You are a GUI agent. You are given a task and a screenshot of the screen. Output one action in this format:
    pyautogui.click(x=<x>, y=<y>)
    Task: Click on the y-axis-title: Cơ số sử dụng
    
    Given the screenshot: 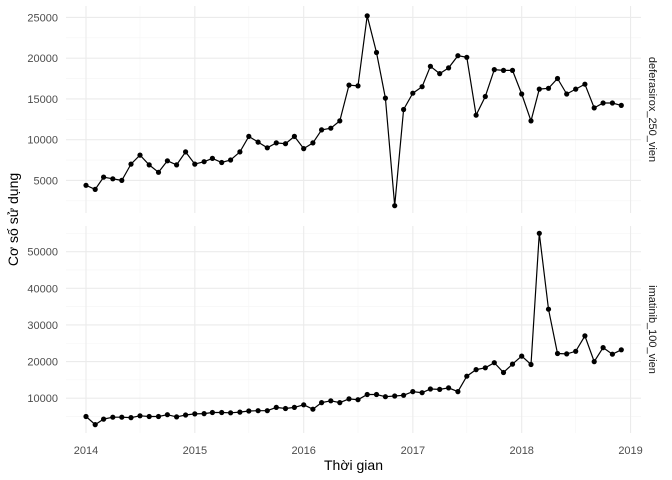 What is the action you would take?
    pyautogui.click(x=13, y=219)
    